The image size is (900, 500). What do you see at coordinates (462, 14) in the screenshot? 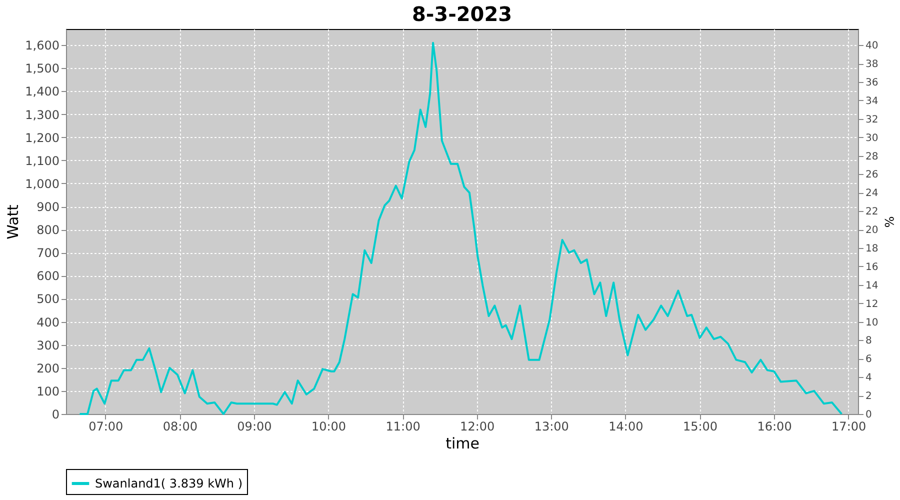
I see `chart-title: 8-3-2023` at bounding box center [462, 14].